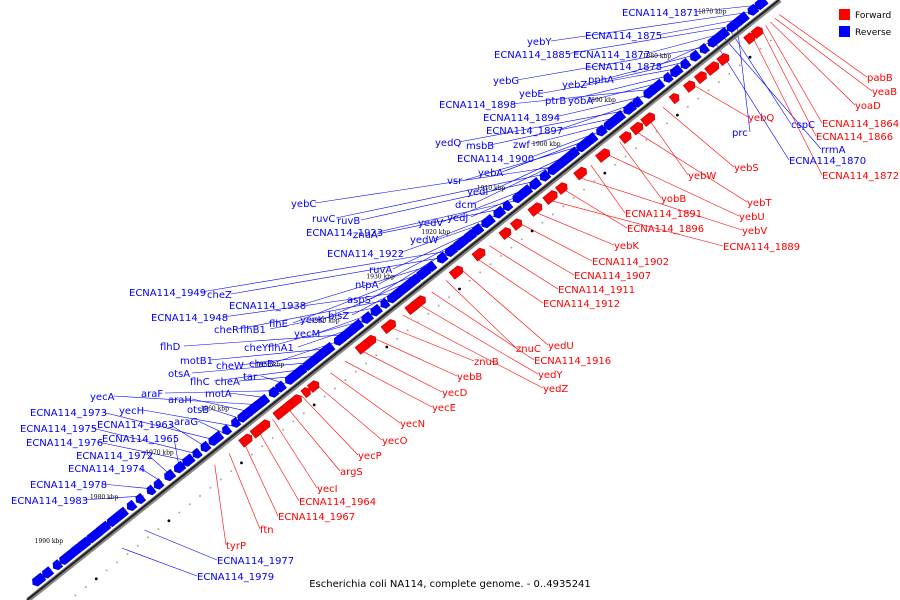 This screenshot has height=600, width=900. I want to click on forward-gene-label: yecD, so click(455, 393).